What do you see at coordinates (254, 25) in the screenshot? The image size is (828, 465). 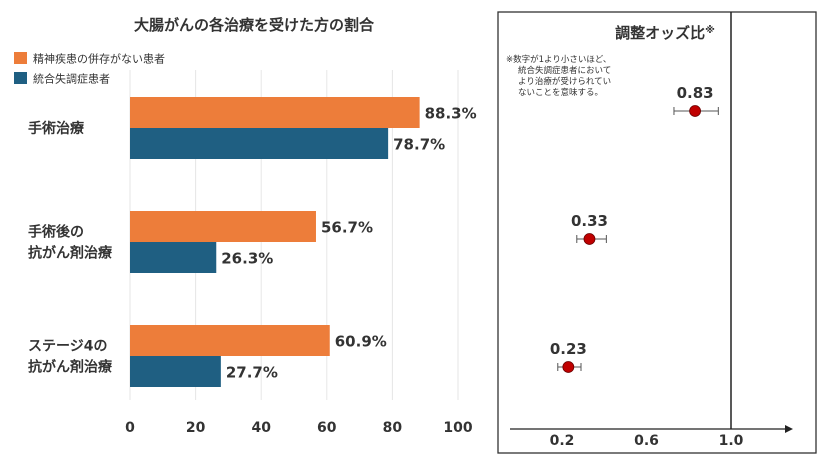 I see `chart-title: 大腸がんの各治療を受けた方の割合` at bounding box center [254, 25].